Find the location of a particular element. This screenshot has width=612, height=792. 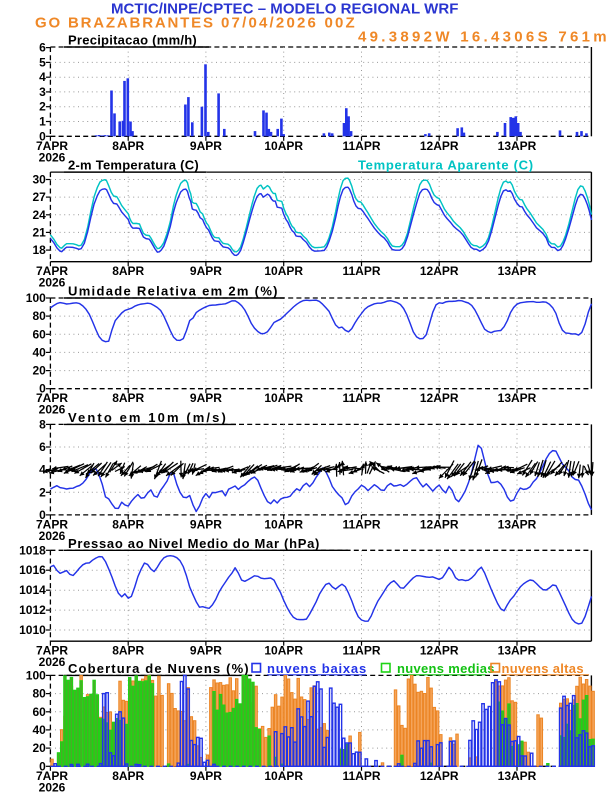

svg-text: 07/04/2026 00Z is located at coordinates (289, 23).